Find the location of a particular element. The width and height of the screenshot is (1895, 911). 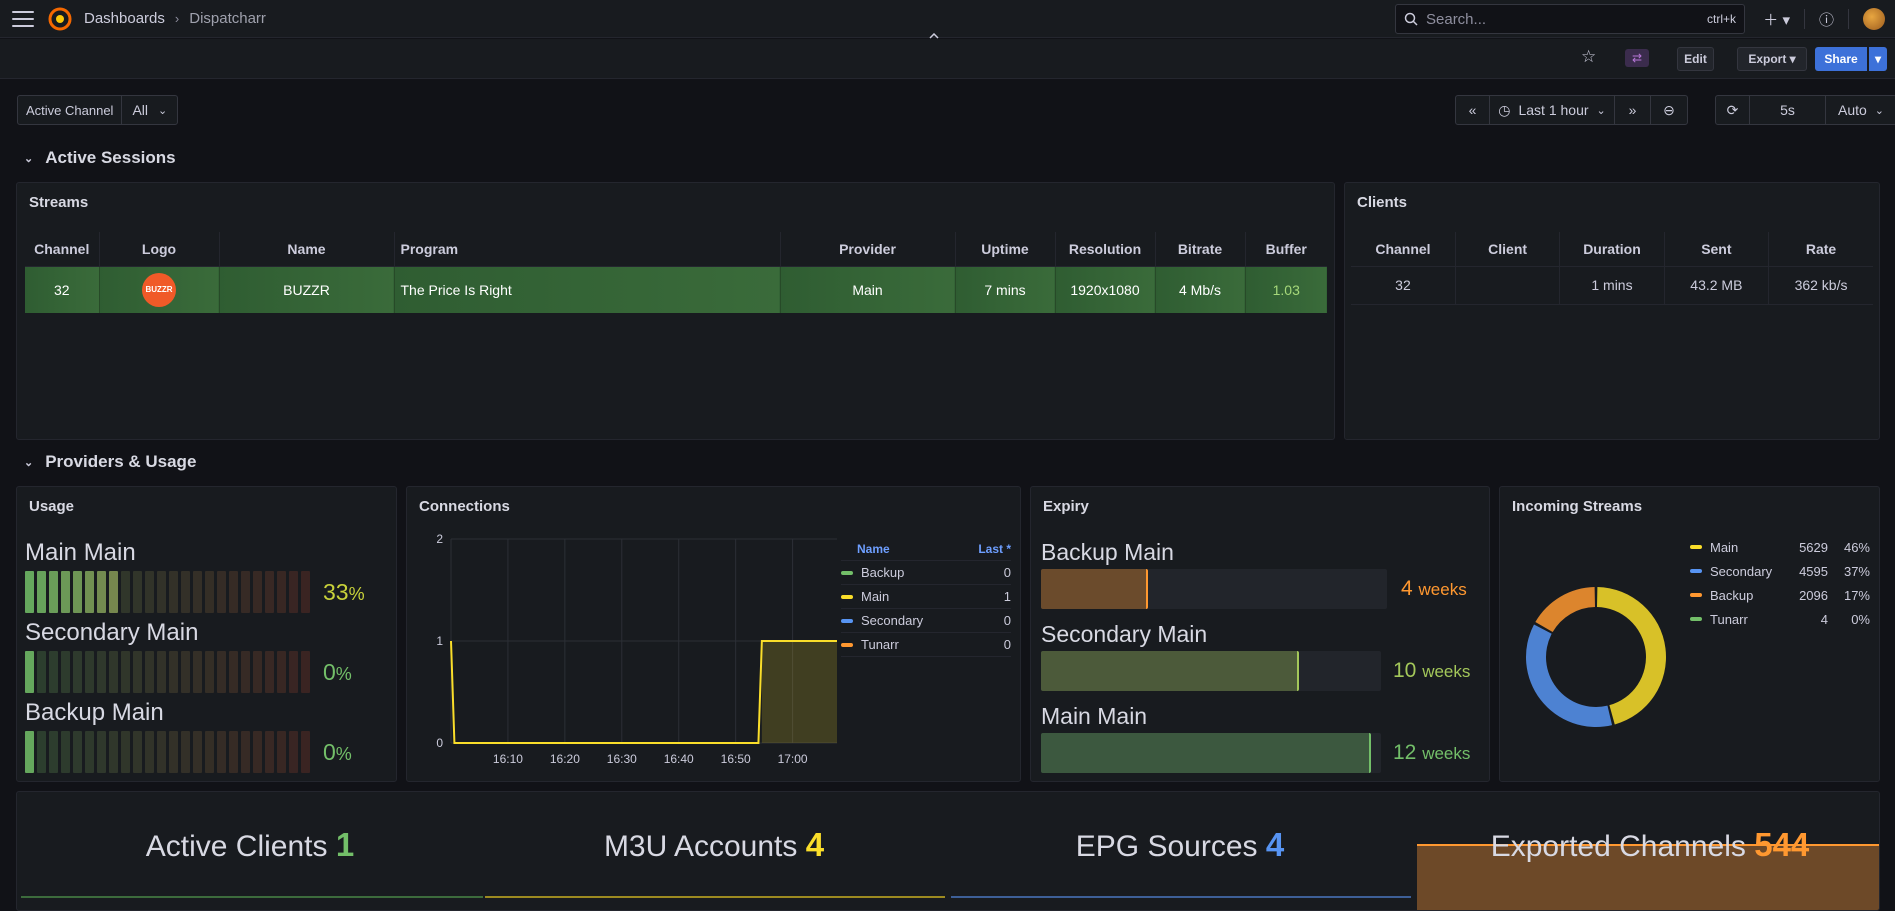

refresh-interval: 5s is located at coordinates (1788, 110).